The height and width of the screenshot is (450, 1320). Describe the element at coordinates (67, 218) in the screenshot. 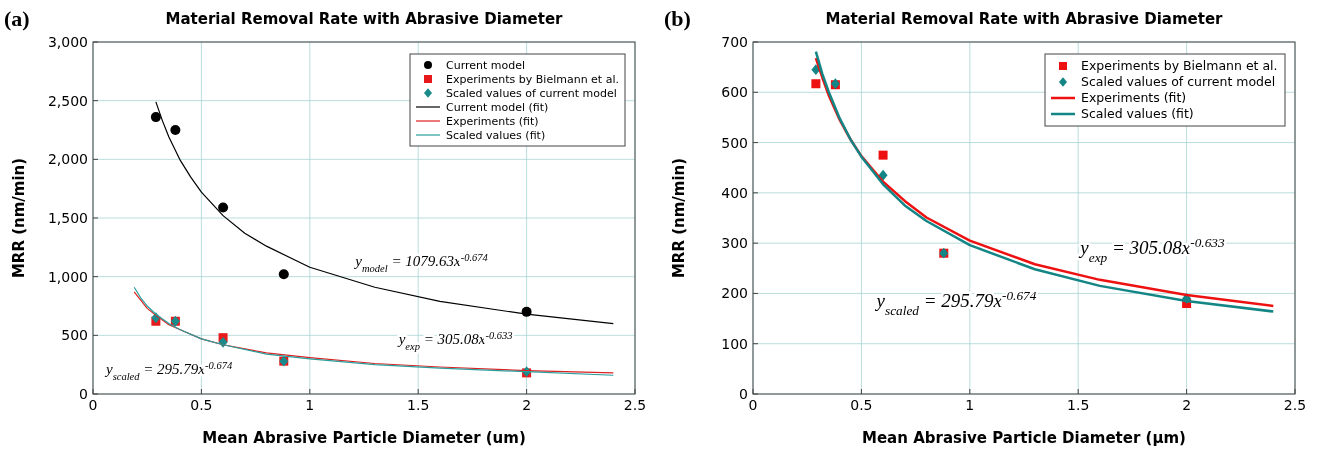

I see `y-tick-label: 1,500` at that location.